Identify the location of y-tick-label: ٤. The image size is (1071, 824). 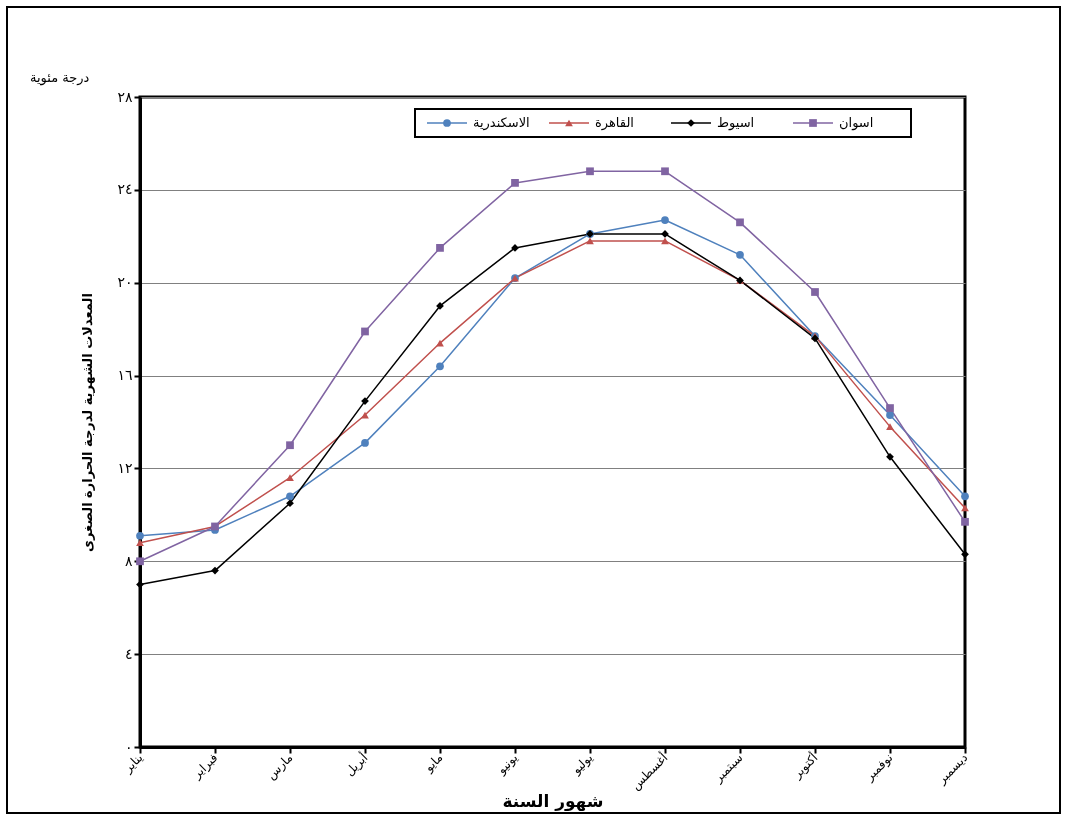
(128, 653).